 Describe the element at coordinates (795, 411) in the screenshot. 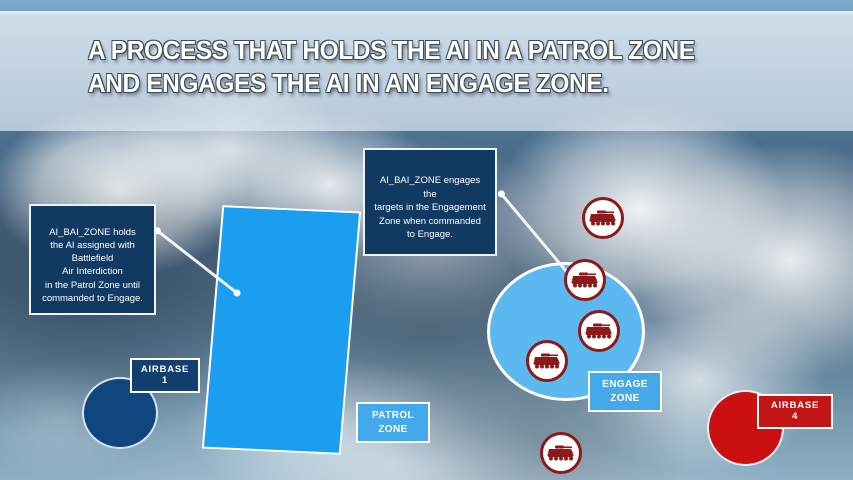

I see `airbase-4-label: AIRBASE 4` at that location.